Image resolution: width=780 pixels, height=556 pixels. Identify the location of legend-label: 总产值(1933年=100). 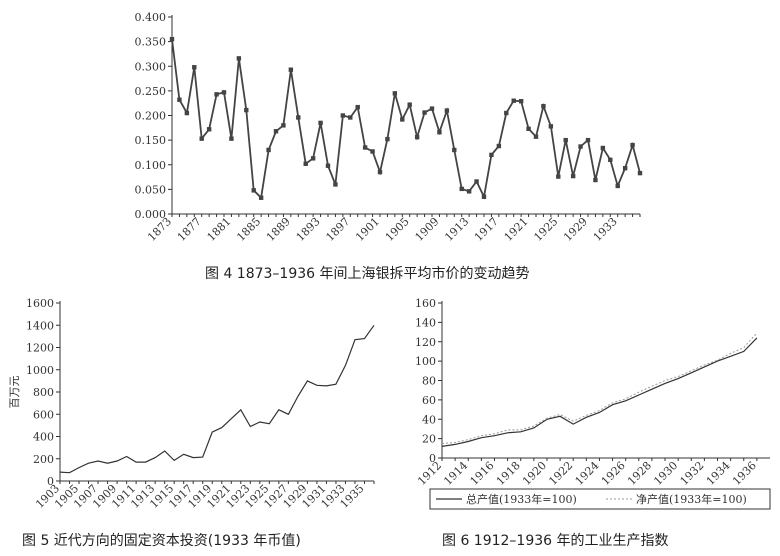
(521, 499).